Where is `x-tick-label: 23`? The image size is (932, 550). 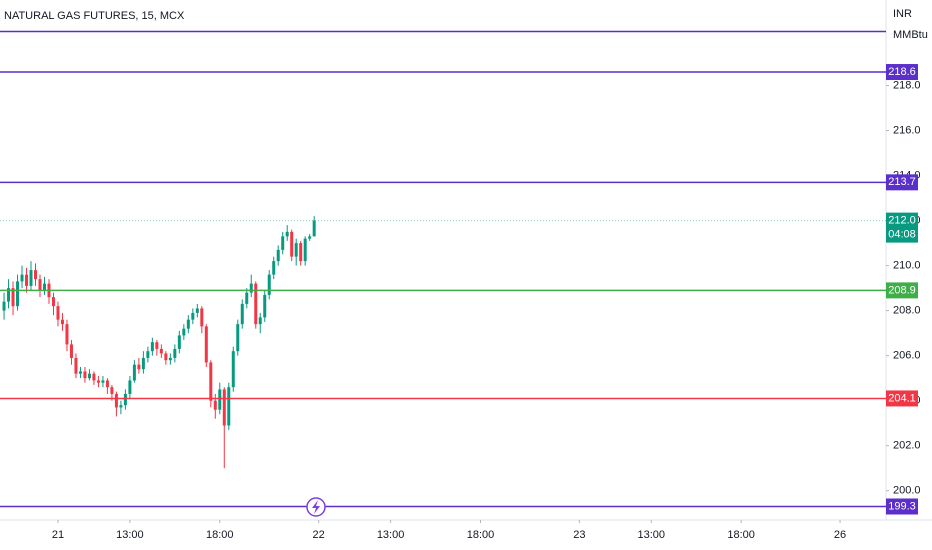
x-tick-label: 23 is located at coordinates (579, 535).